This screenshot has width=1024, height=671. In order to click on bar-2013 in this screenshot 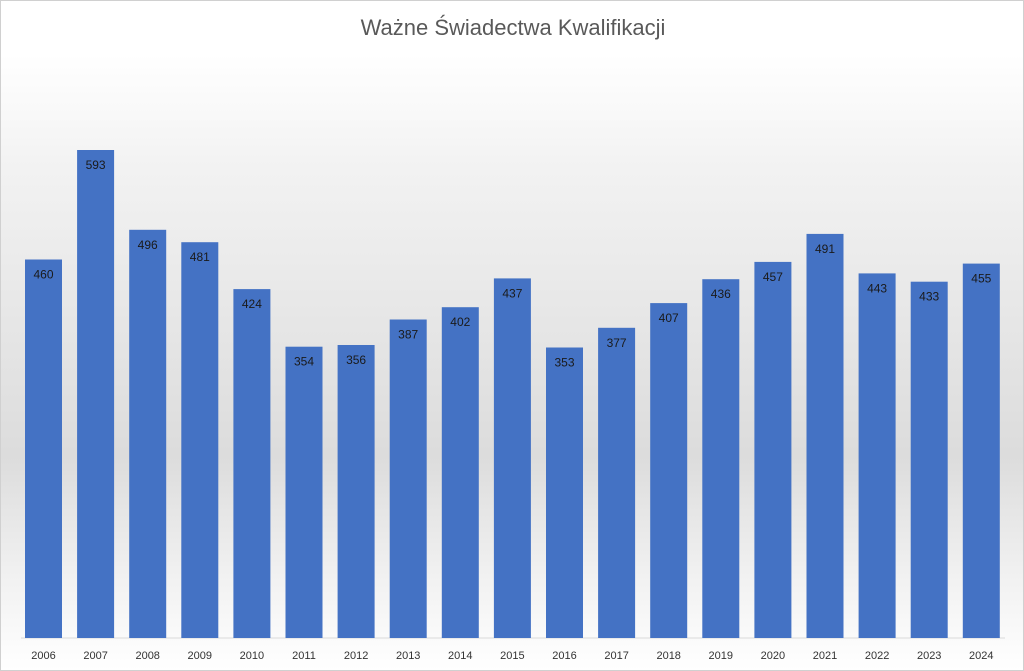, I will do `click(408, 478)`.